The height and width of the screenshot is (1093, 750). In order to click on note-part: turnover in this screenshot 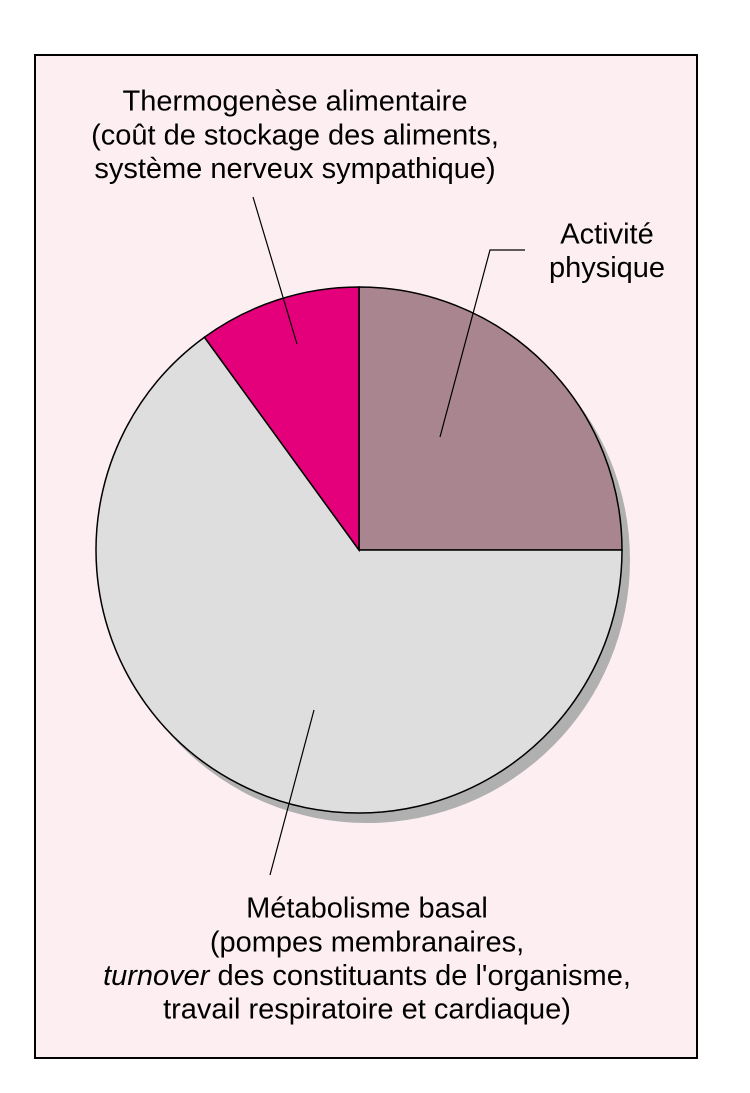, I will do `click(157, 976)`.